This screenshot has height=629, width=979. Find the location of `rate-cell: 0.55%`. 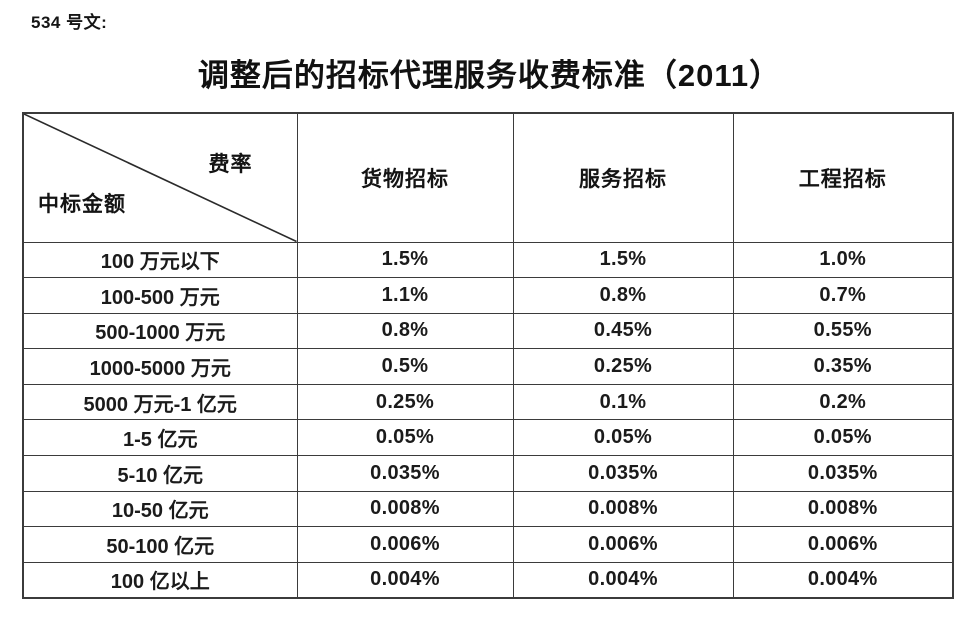

rate-cell: 0.55% is located at coordinates (843, 331).